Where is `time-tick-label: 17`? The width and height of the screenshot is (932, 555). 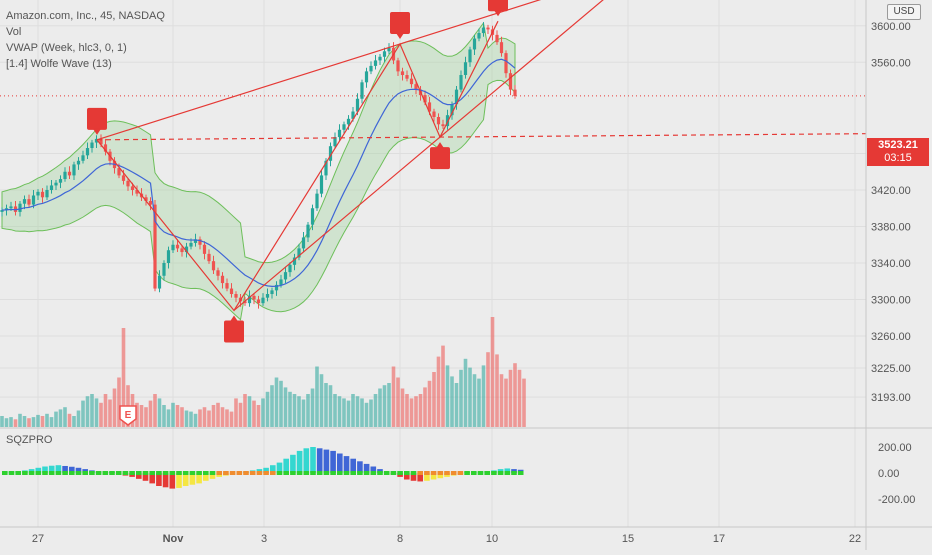
time-tick-label: 17 is located at coordinates (719, 539).